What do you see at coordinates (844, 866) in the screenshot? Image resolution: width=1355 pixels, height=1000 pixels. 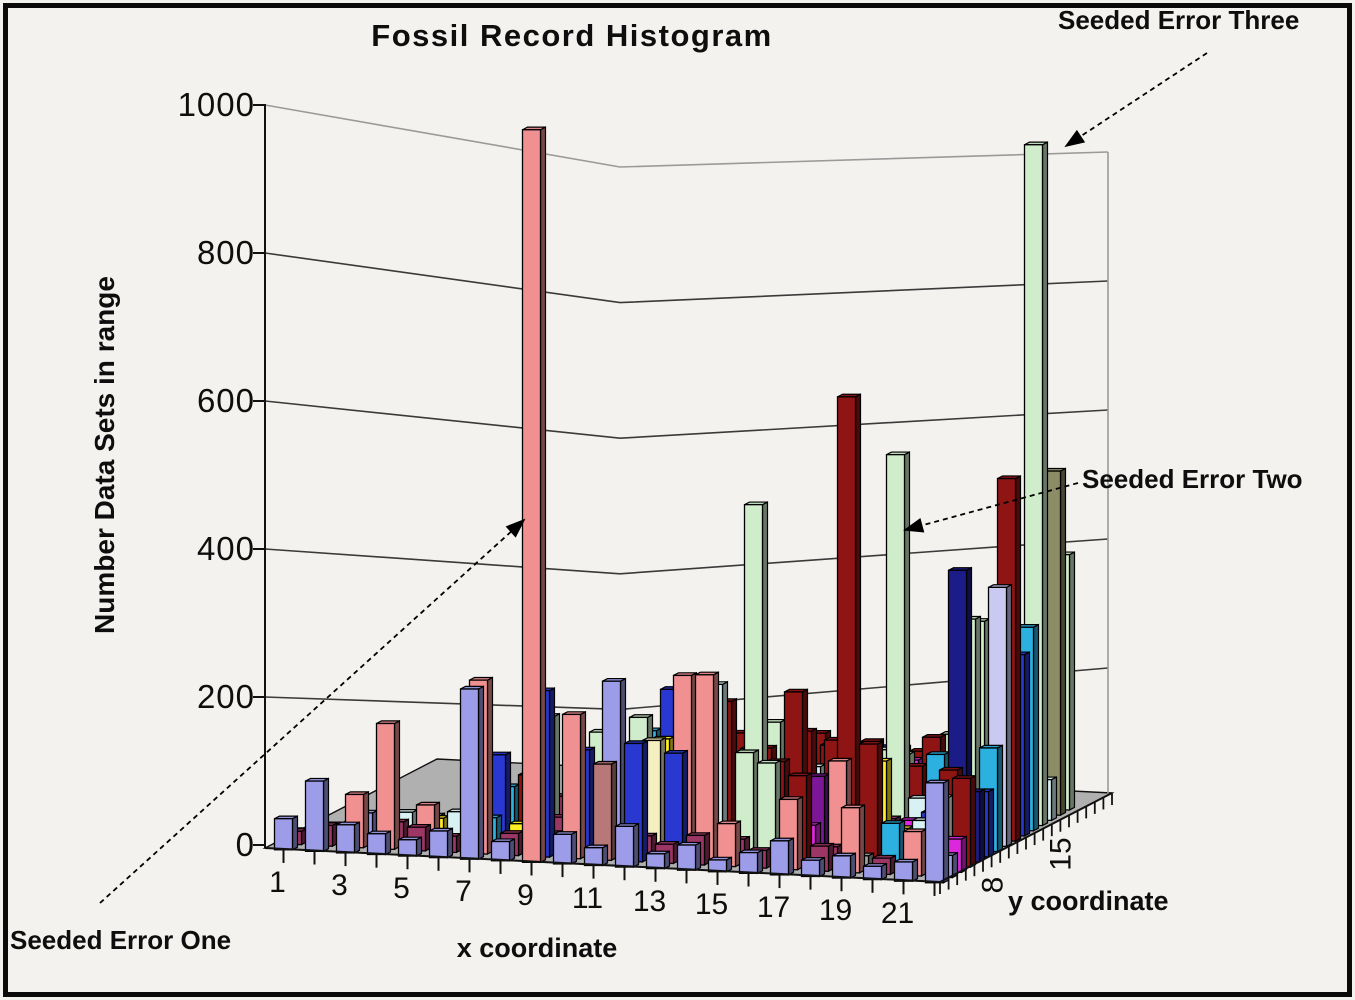 I see `bar-x19-y1` at bounding box center [844, 866].